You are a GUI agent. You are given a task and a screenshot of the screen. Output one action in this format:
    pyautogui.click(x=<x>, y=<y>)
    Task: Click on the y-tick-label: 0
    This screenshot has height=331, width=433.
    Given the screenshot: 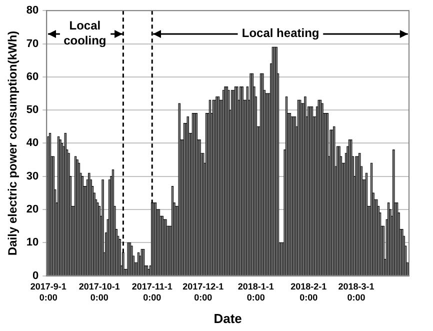 What is the action you would take?
    pyautogui.click(x=35, y=276)
    